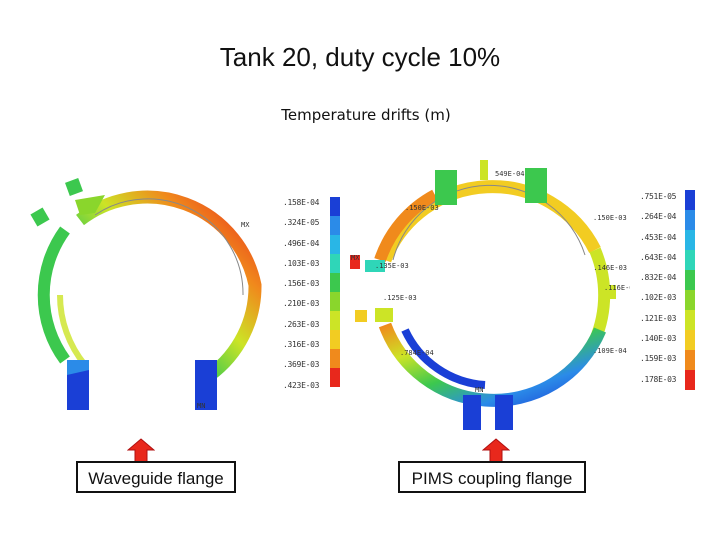  I want to click on left-legend-label: .103E-03, so click(301, 263).